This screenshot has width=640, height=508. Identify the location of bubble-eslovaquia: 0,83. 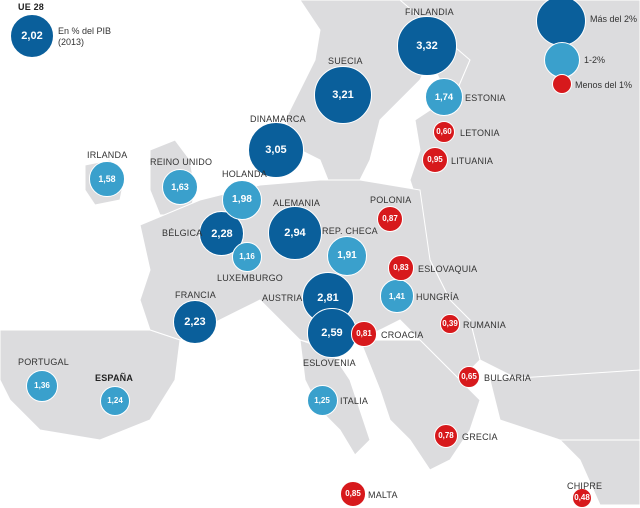
(401, 268).